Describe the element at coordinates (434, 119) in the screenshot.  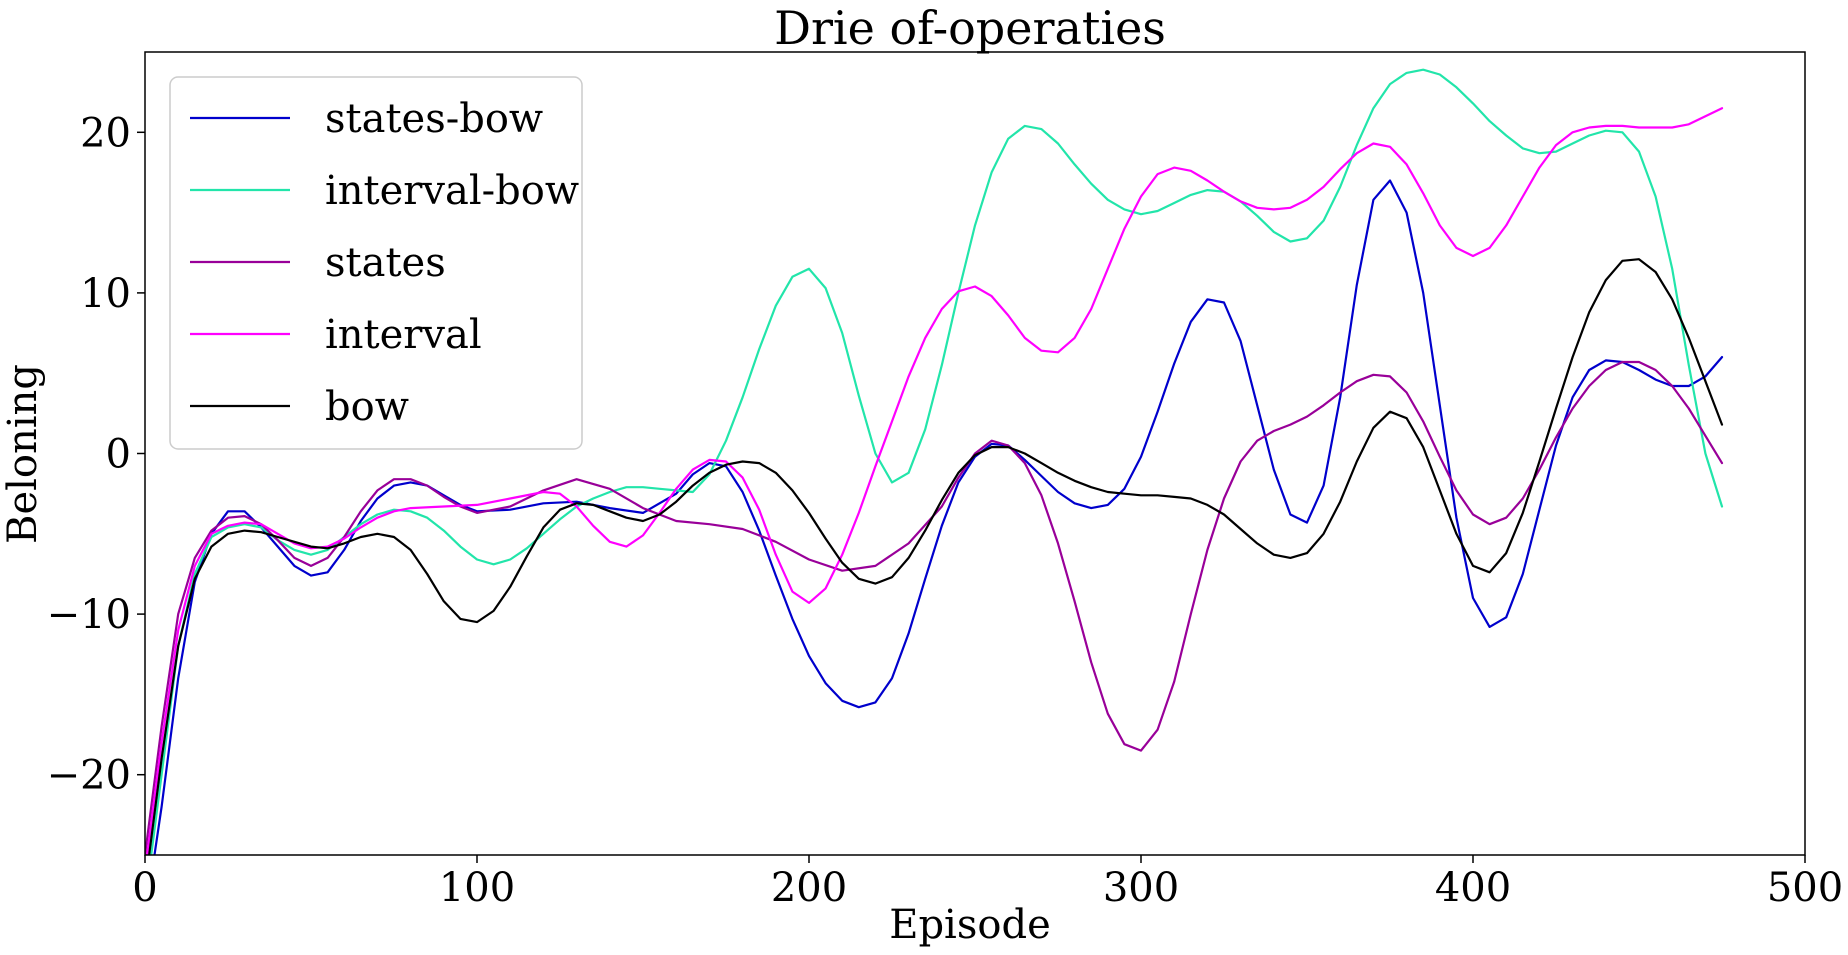
I see `legend-label: states-bow` at that location.